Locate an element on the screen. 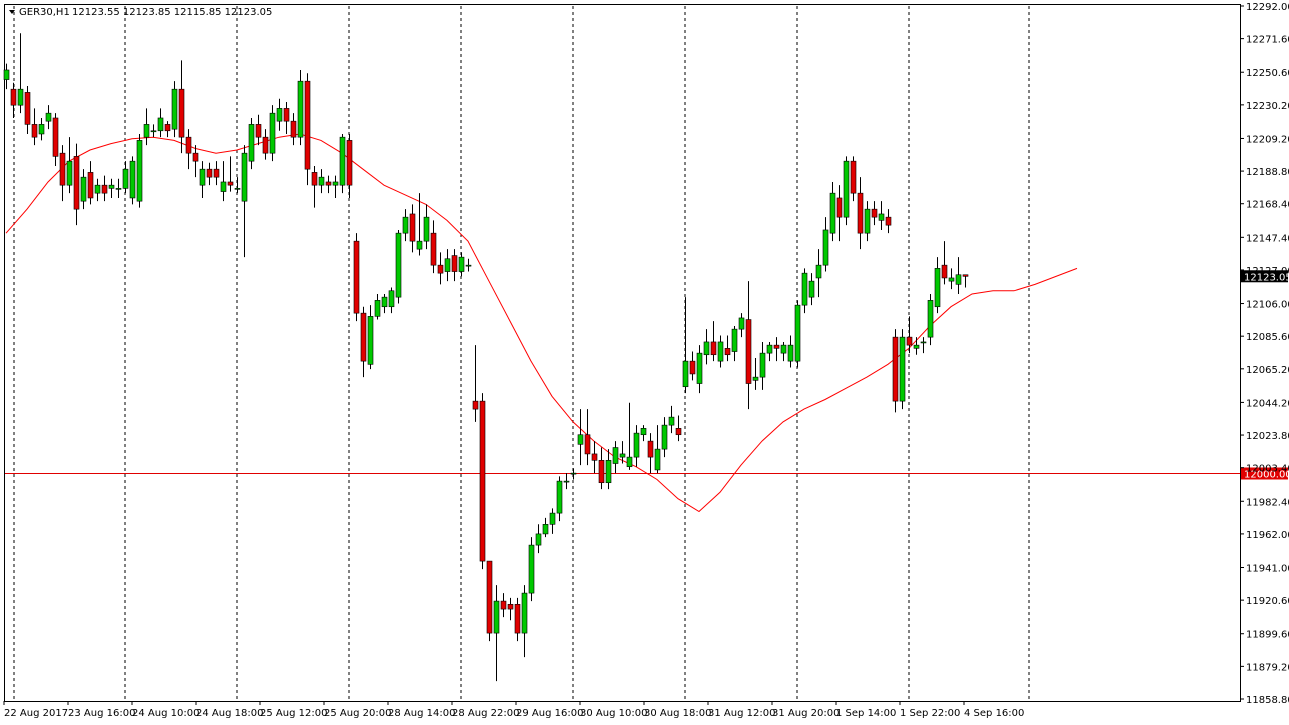 The image size is (1289, 725). price-tick-label: 12147.40 is located at coordinates (1267, 238).